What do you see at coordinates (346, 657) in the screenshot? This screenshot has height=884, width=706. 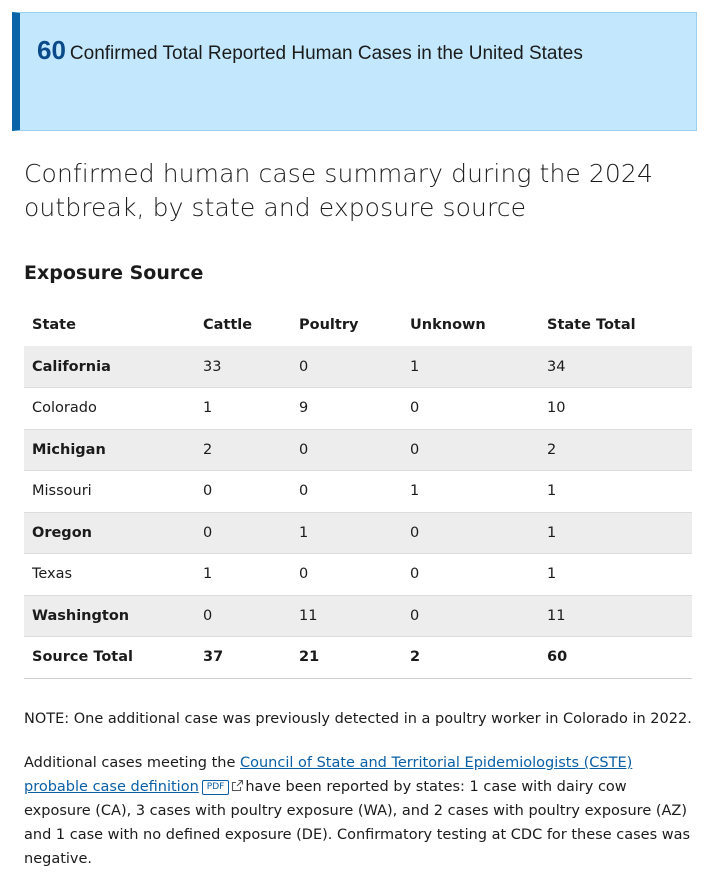 I see `poultry-total-cell: 21` at bounding box center [346, 657].